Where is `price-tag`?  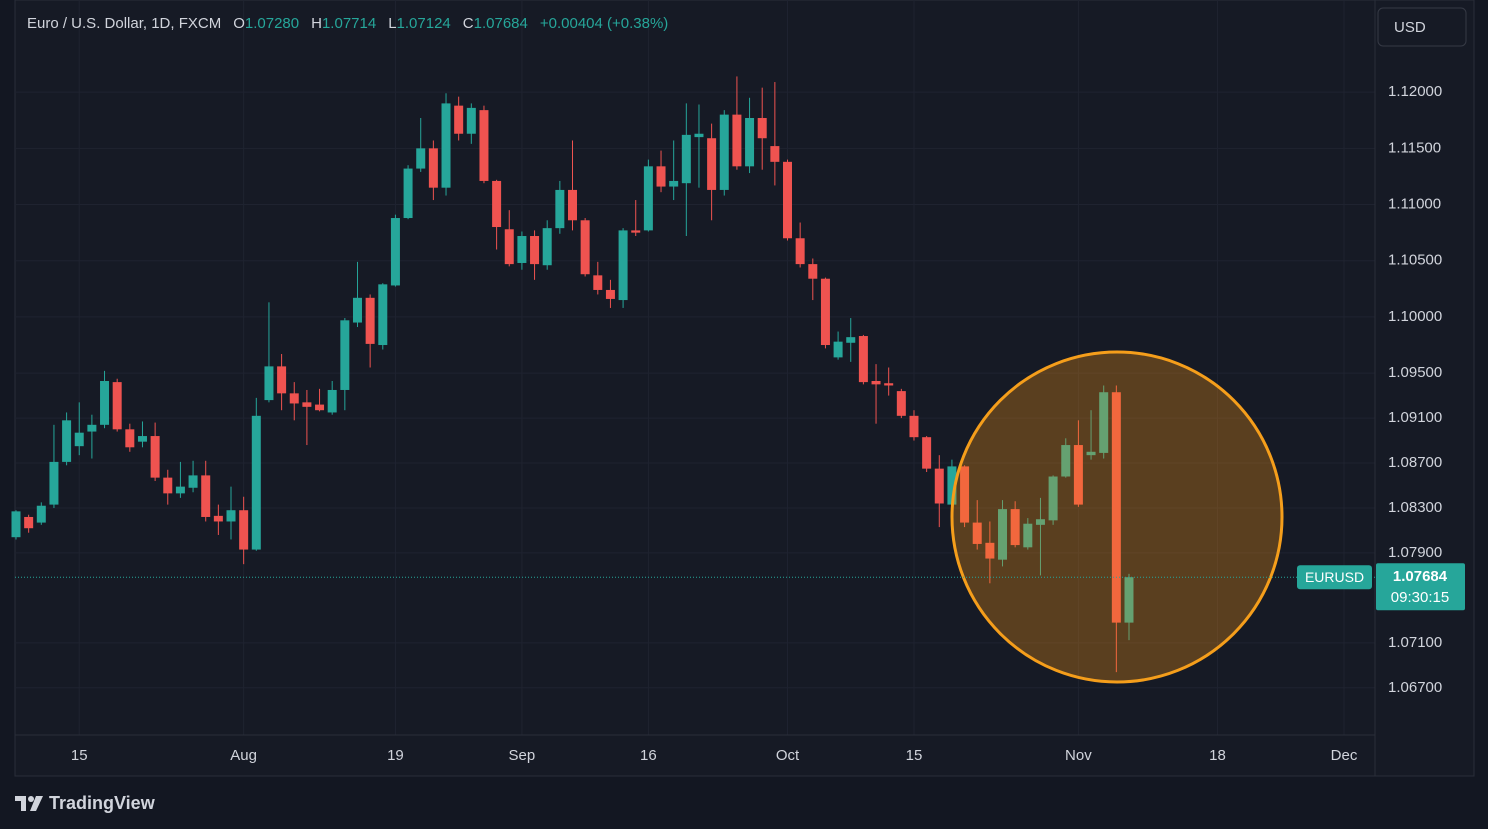 price-tag is located at coordinates (1420, 587).